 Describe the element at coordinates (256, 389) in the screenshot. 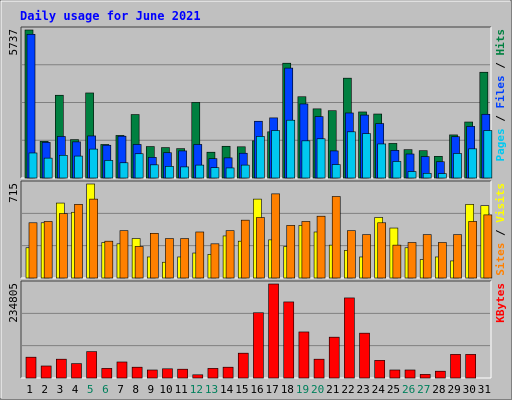

I see `x-tick-label-16: 16` at that location.